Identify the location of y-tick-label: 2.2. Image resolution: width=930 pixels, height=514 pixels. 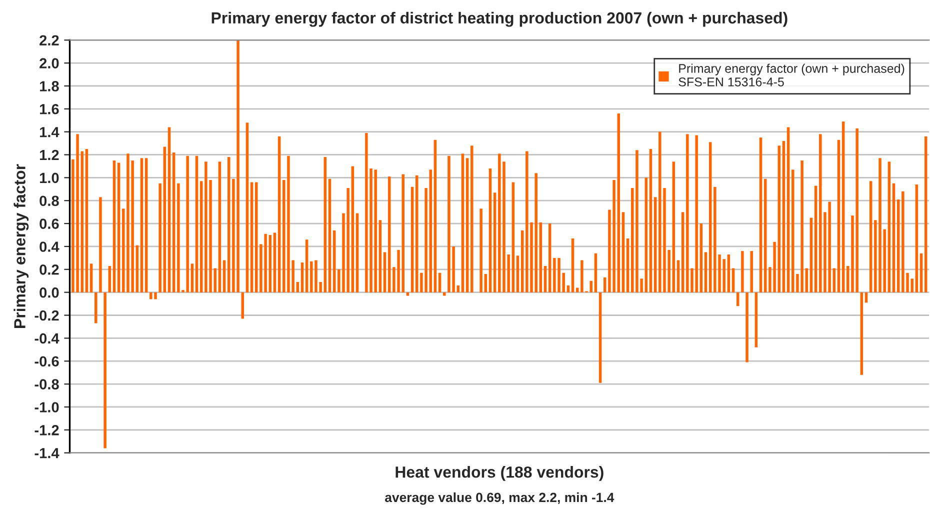
(49, 40).